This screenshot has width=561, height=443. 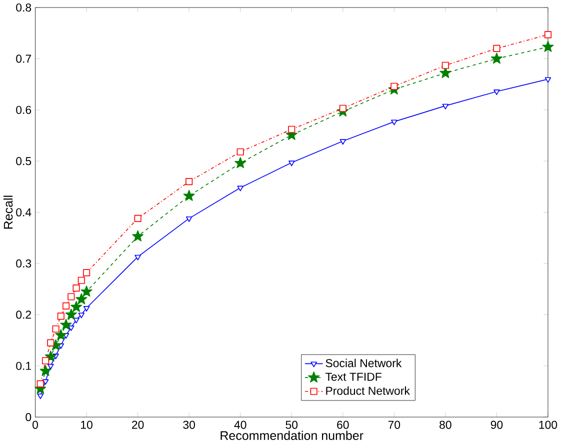 I want to click on y-tick-label: 0.6, so click(x=24, y=110).